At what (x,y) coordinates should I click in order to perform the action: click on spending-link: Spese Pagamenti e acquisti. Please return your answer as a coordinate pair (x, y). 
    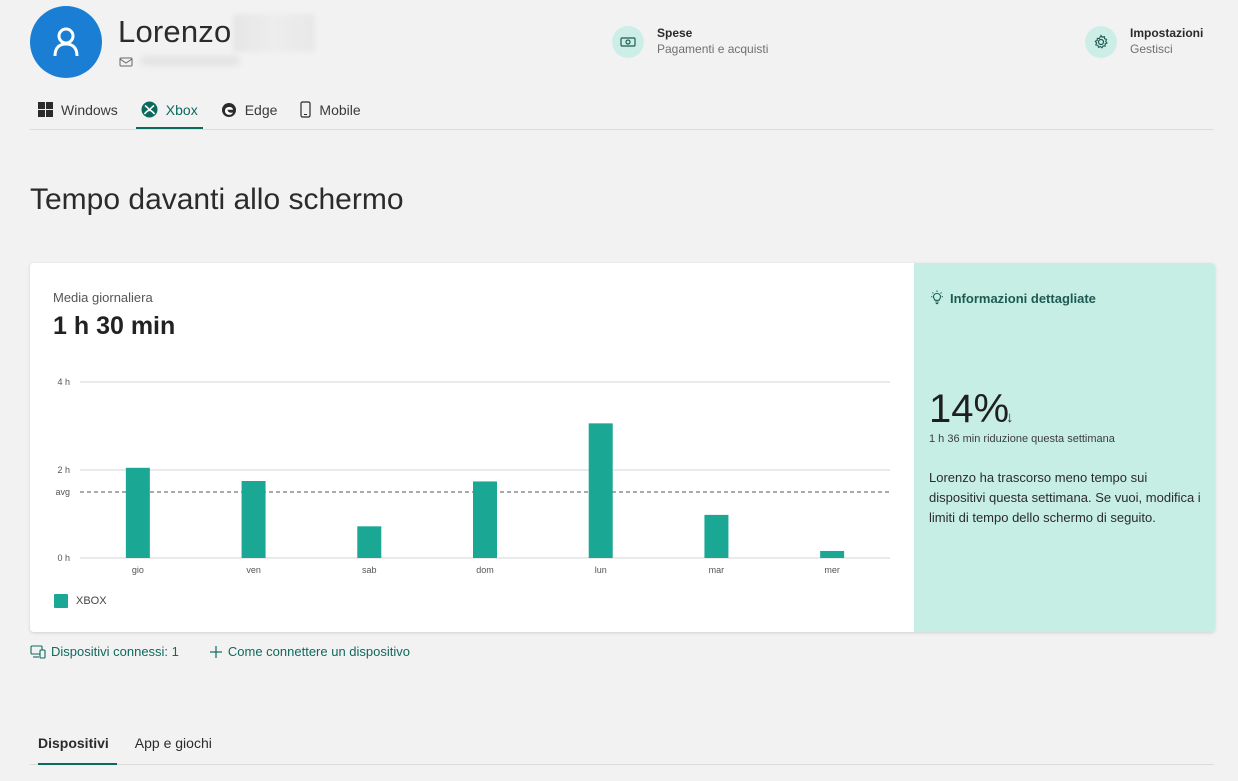
    Looking at the image, I should click on (690, 42).